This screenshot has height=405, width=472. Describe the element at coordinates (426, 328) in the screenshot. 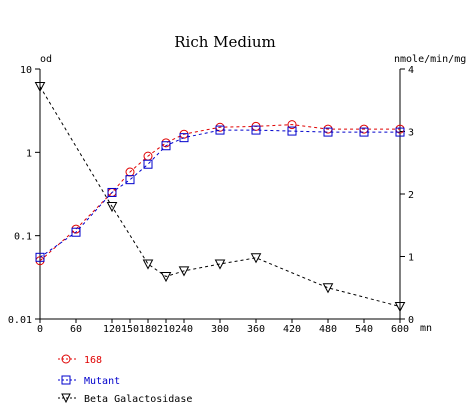

I see `x-axis-unit: mn` at that location.